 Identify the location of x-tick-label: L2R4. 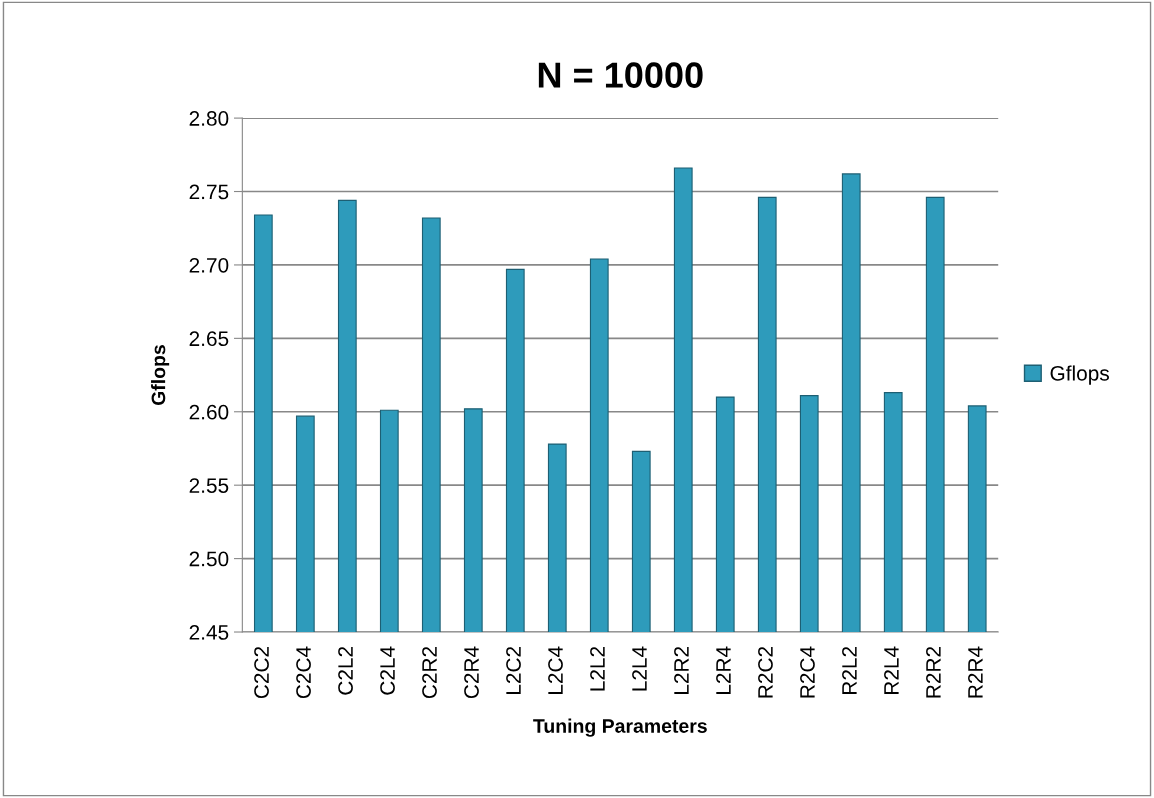
(723, 670).